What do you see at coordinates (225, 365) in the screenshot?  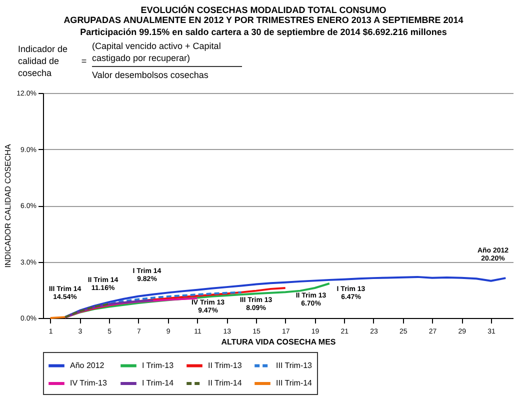 I see `legend-label: II Trim-13` at bounding box center [225, 365].